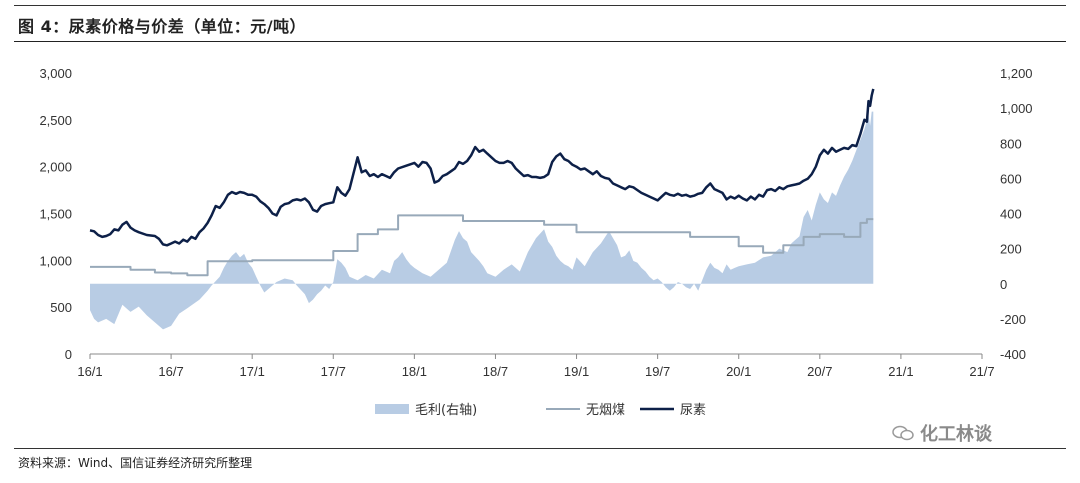 The width and height of the screenshot is (1080, 483). What do you see at coordinates (540, 41) in the screenshot?
I see `title-rule` at bounding box center [540, 41].